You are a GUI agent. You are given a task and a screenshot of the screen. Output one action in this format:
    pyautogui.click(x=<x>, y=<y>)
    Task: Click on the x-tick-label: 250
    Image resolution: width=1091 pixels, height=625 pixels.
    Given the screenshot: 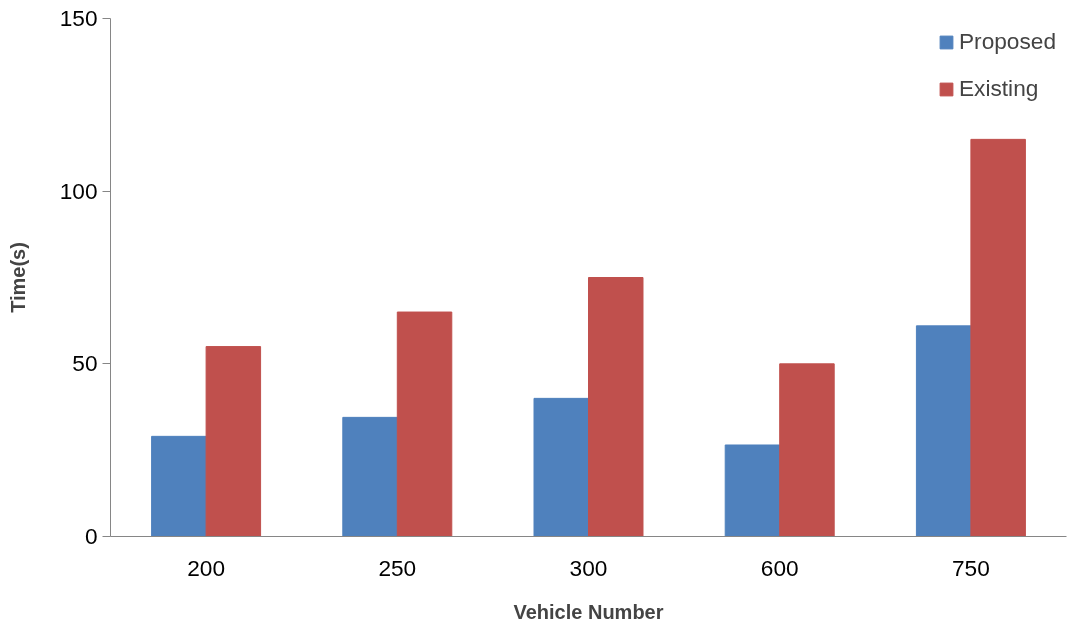 What is the action you would take?
    pyautogui.click(x=397, y=567)
    